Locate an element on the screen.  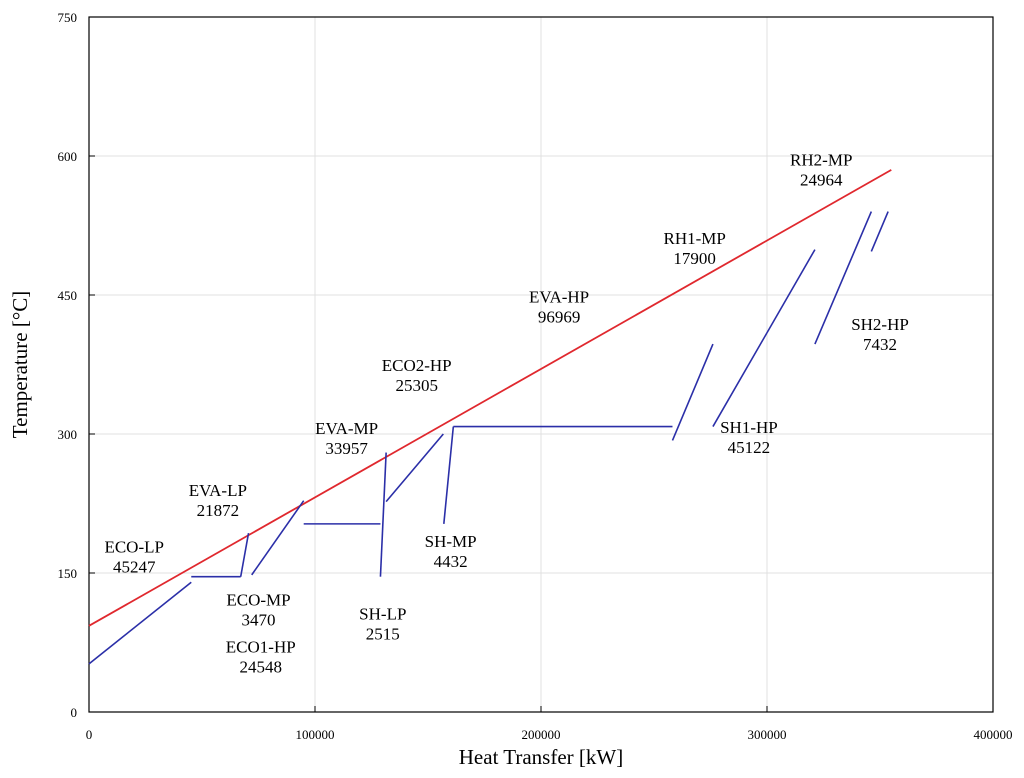
y-tick-label: 450 is located at coordinates (68, 295).